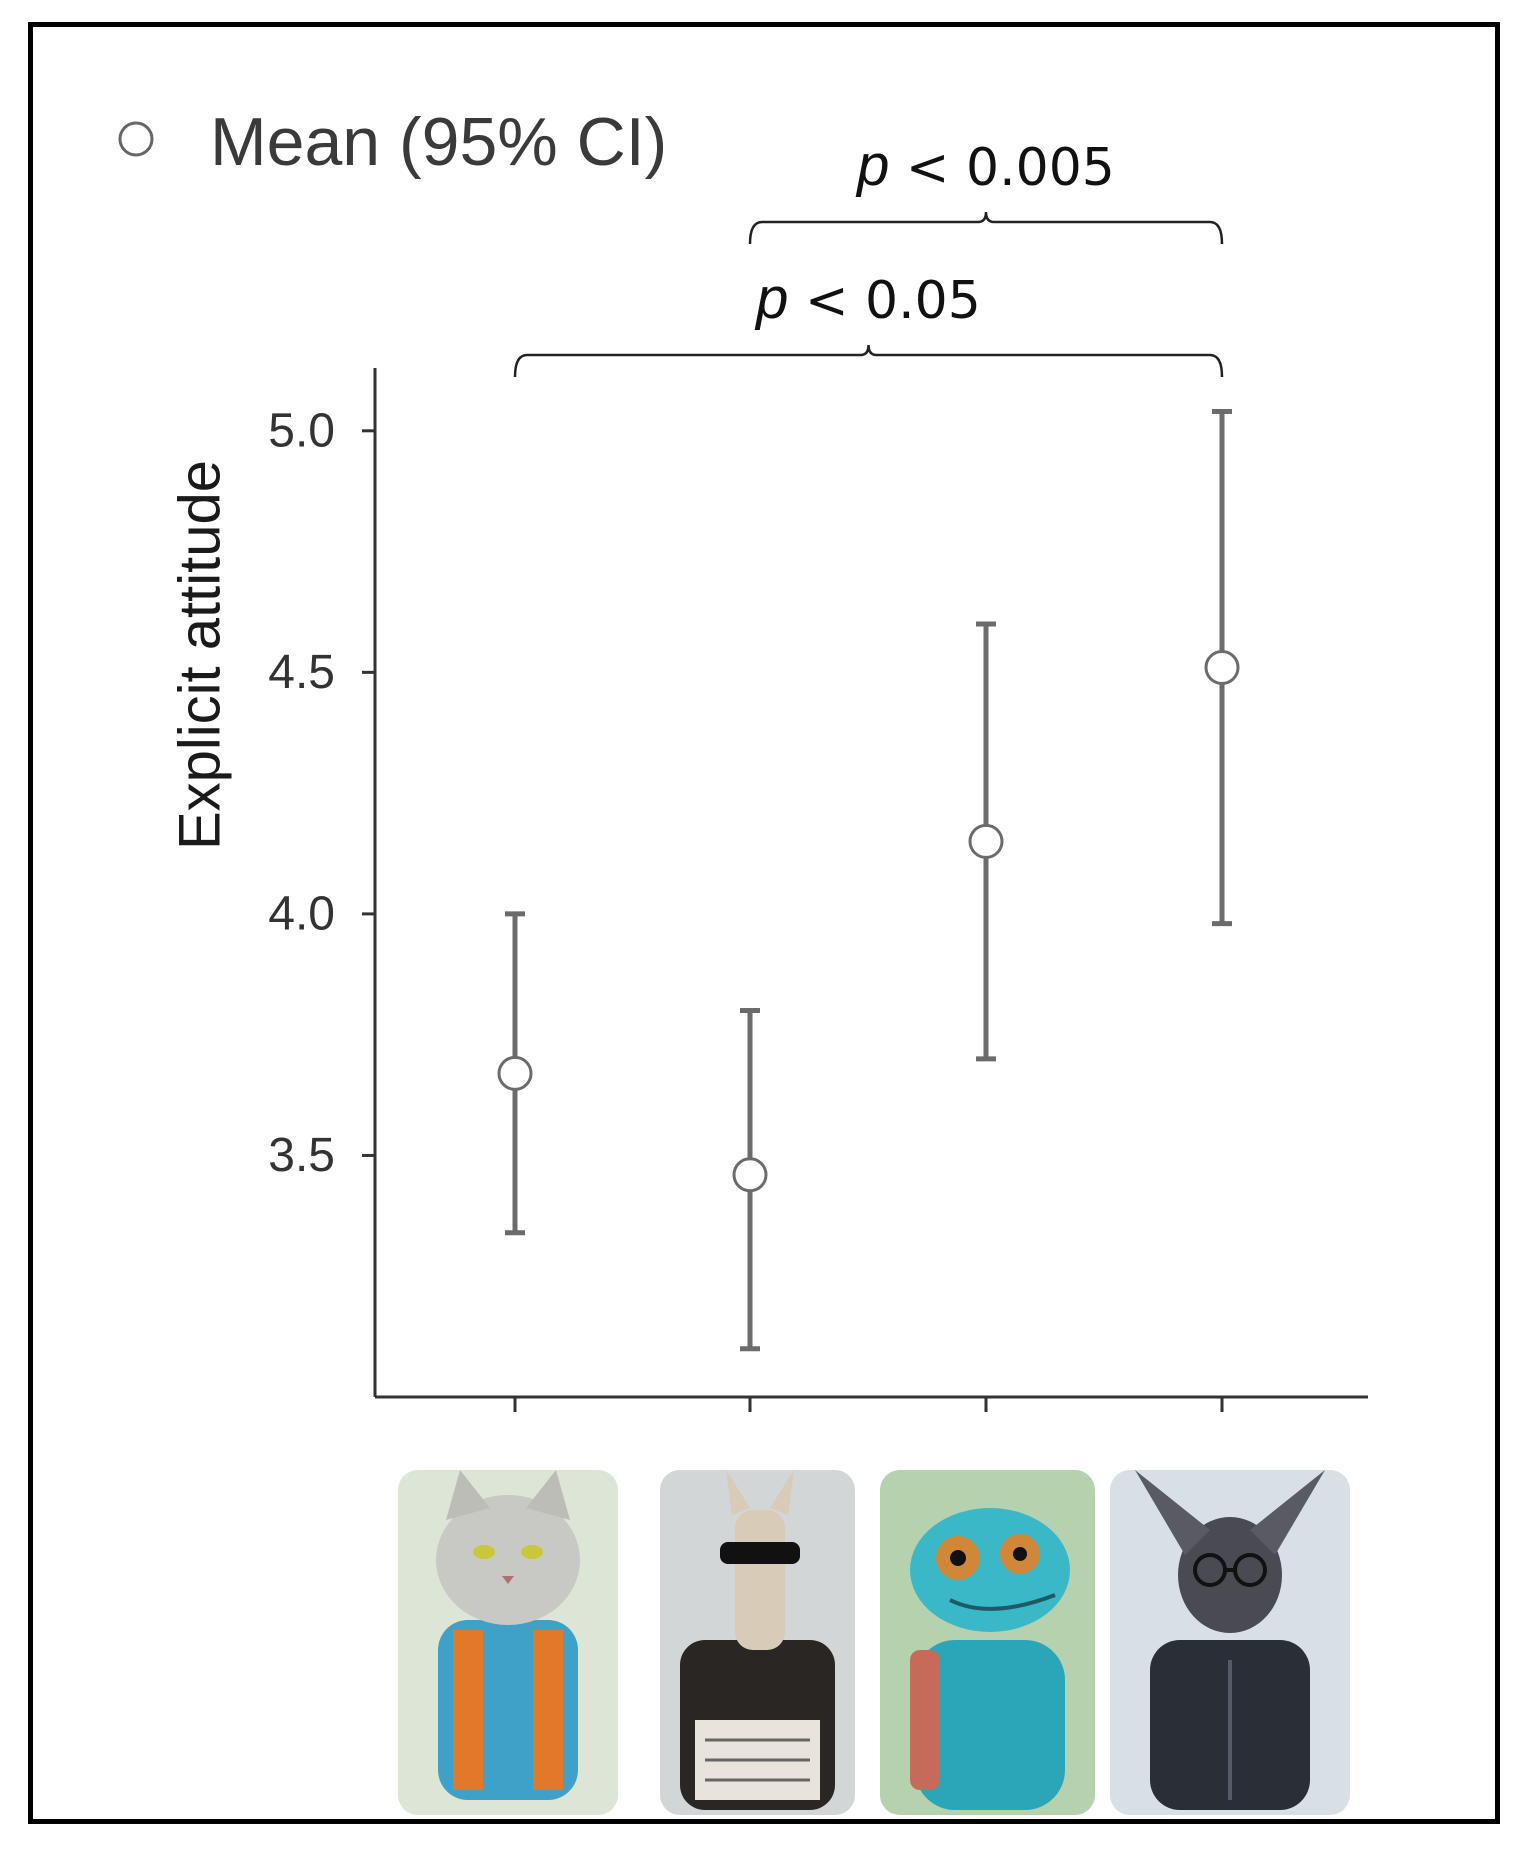 Image resolution: width=1530 pixels, height=1850 pixels. I want to click on significance-label: p < 0.05, so click(867, 298).